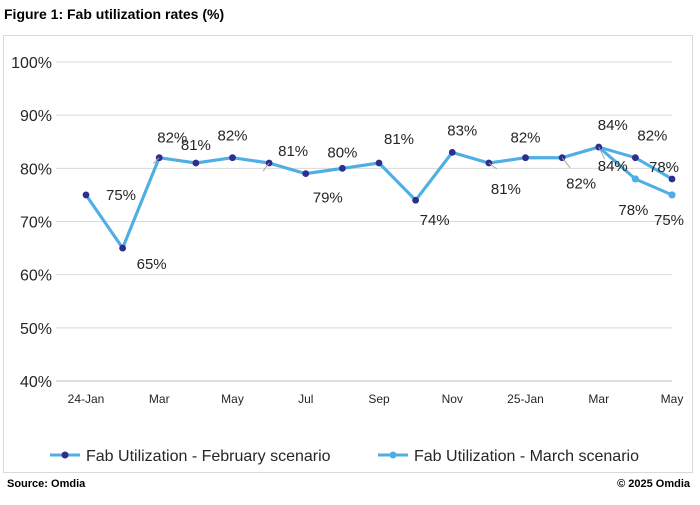 The height and width of the screenshot is (505, 700). I want to click on y-tick-label: 80%, so click(36, 169).